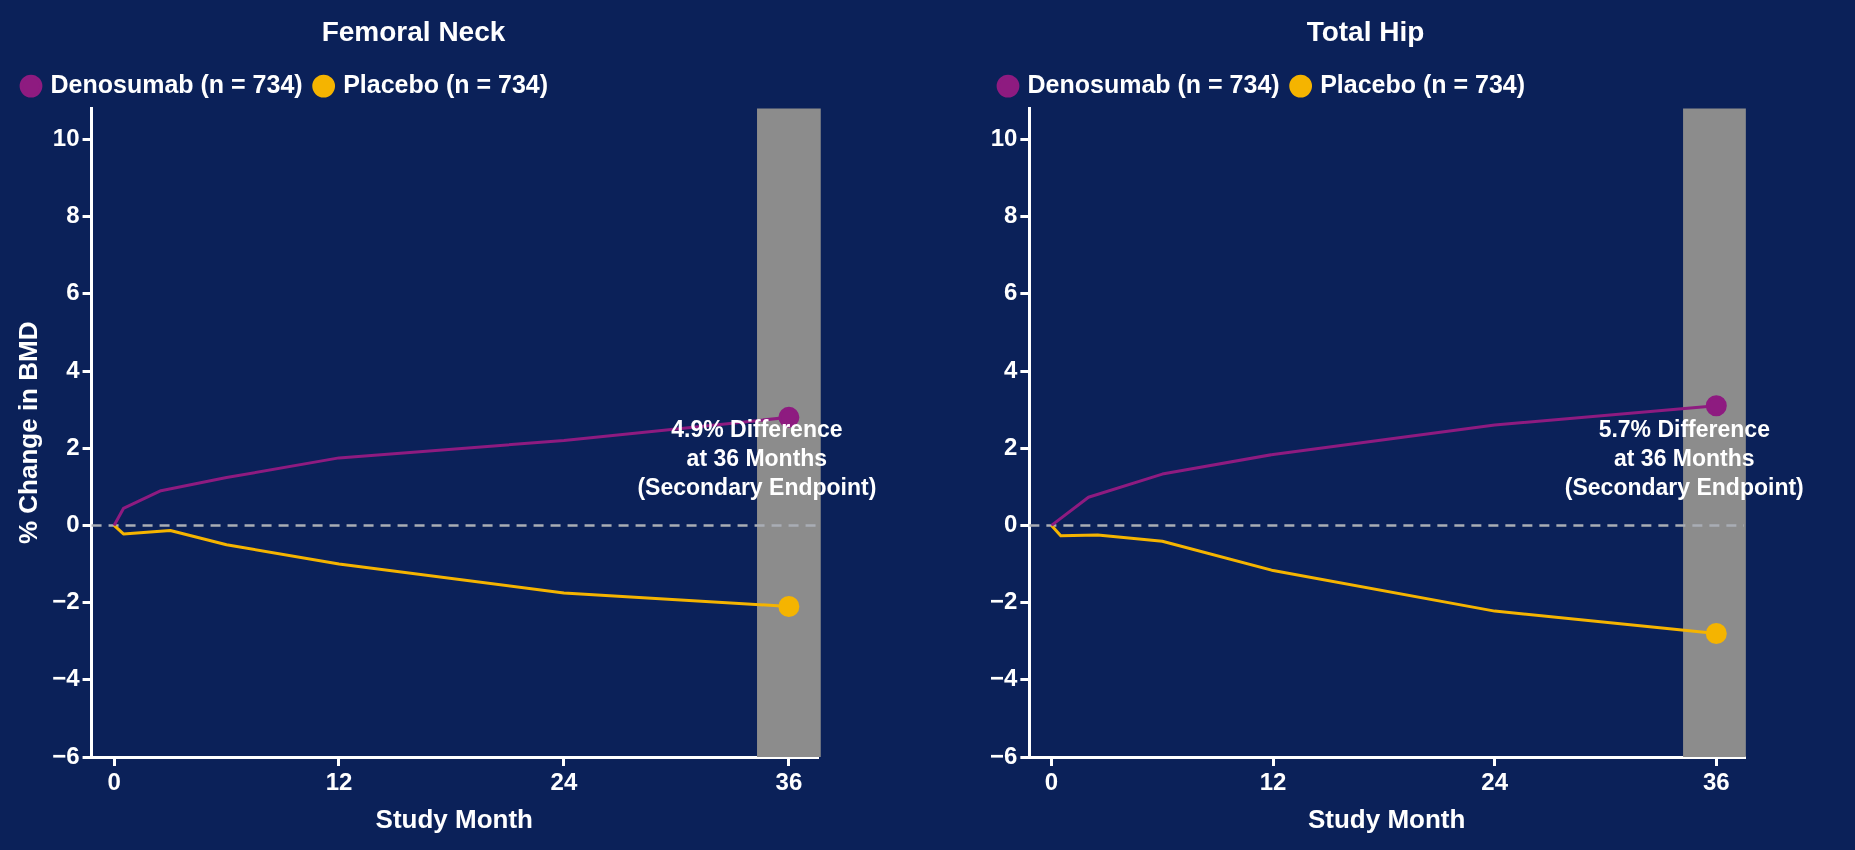 This screenshot has height=850, width=1855. I want to click on y-axis-title: % Change in BMD, so click(27, 433).